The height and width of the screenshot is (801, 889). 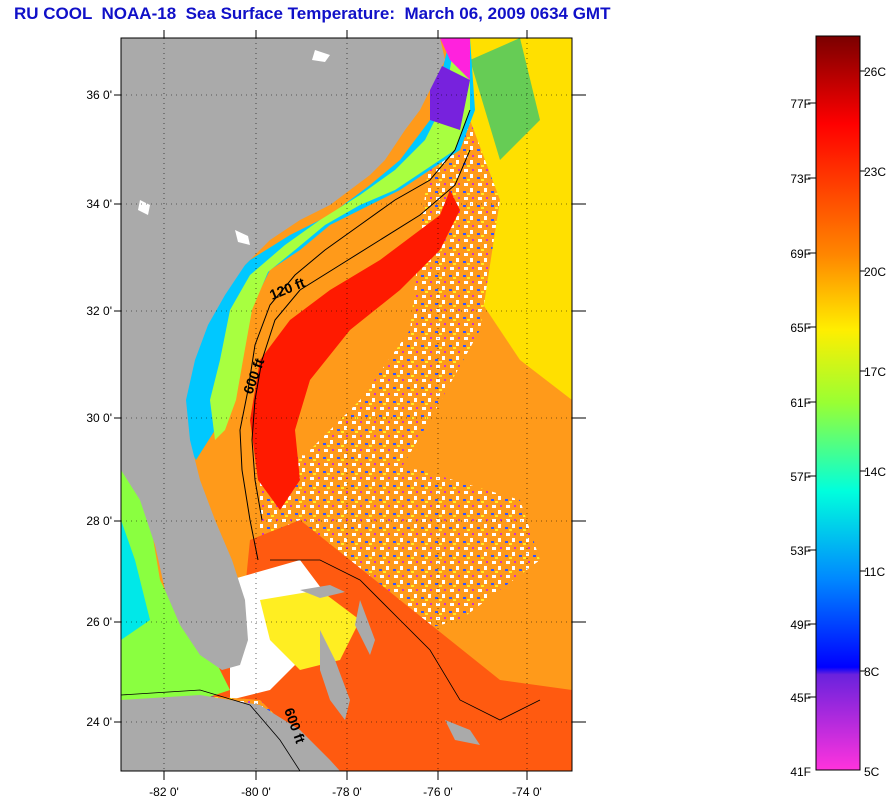 I want to click on cold-purple-patch, so click(x=450, y=95).